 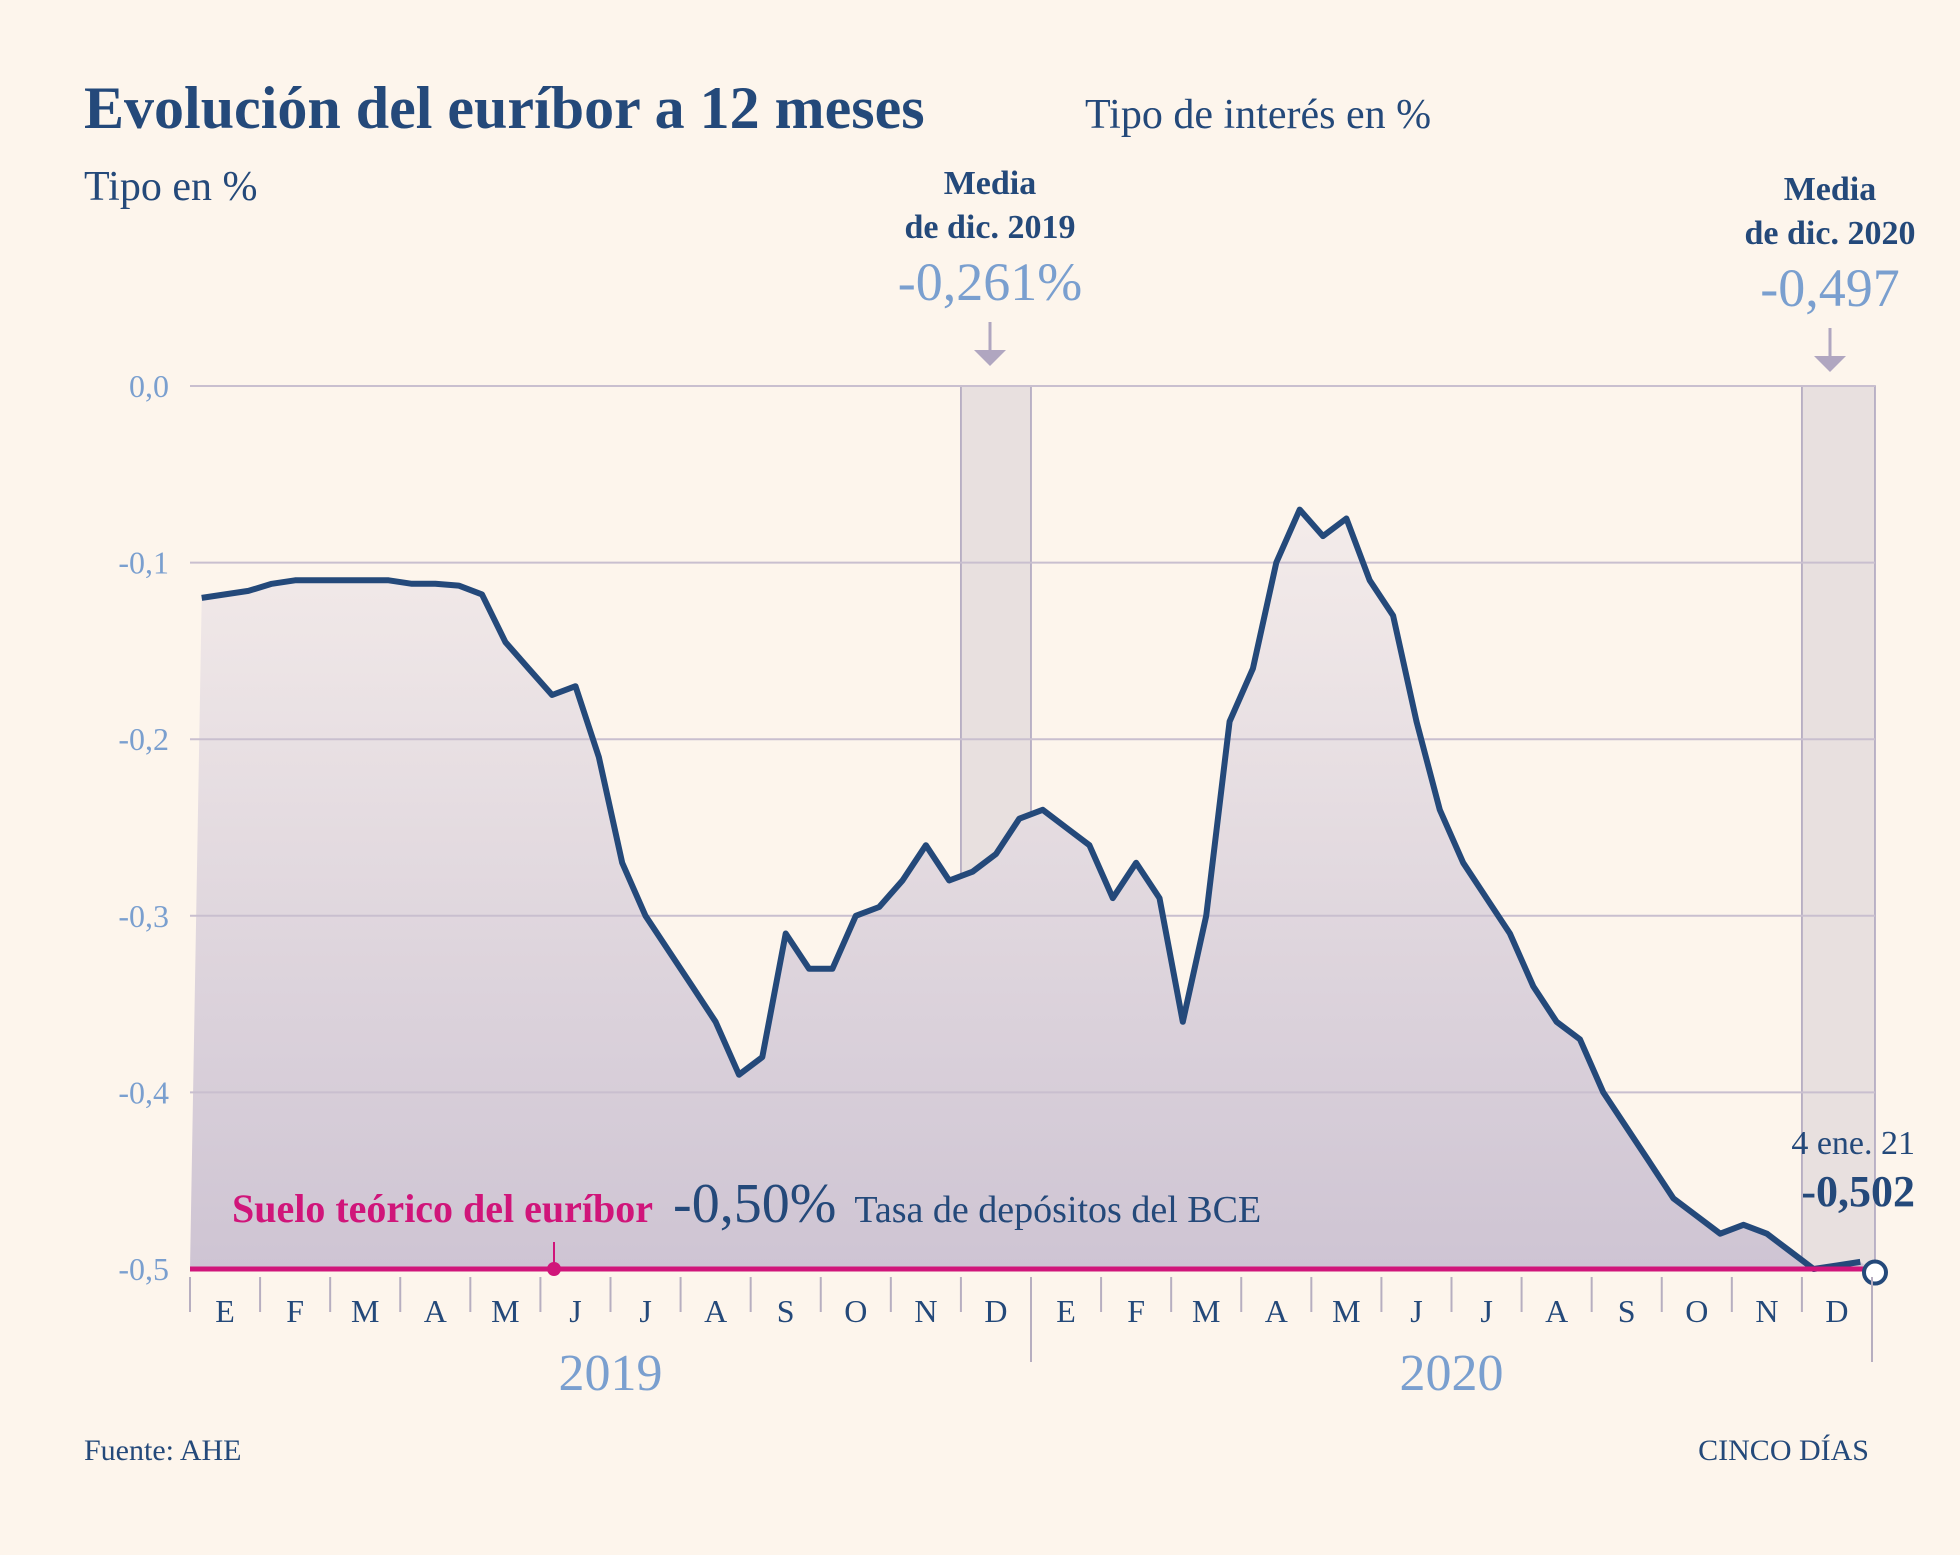 I want to click on annotation-value: -0,261%, so click(x=990, y=282).